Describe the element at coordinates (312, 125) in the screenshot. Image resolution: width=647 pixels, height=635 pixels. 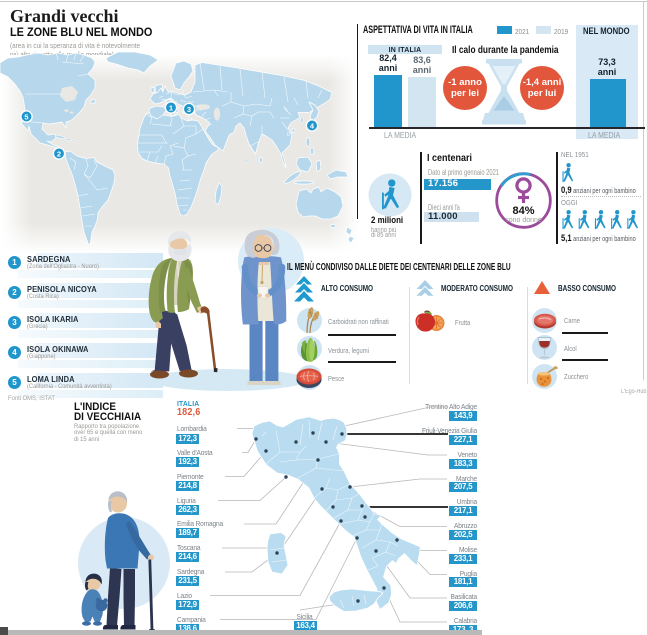
I see `svg-text: 4` at that location.